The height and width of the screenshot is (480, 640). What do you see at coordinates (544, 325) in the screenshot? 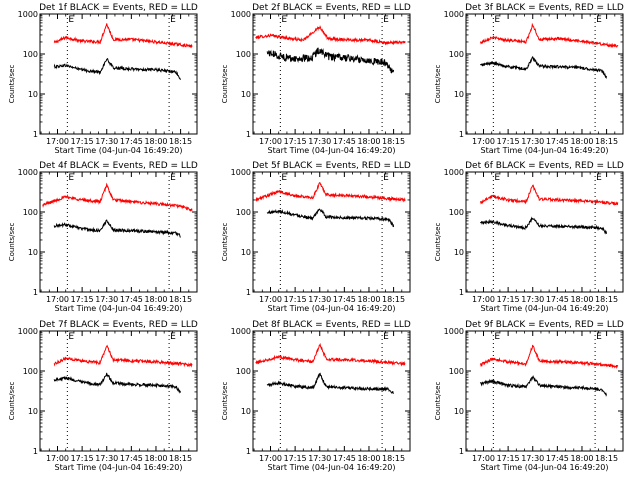
I see `panel-title: Det 9f BLACK = Events, RED = LLD` at bounding box center [544, 325].